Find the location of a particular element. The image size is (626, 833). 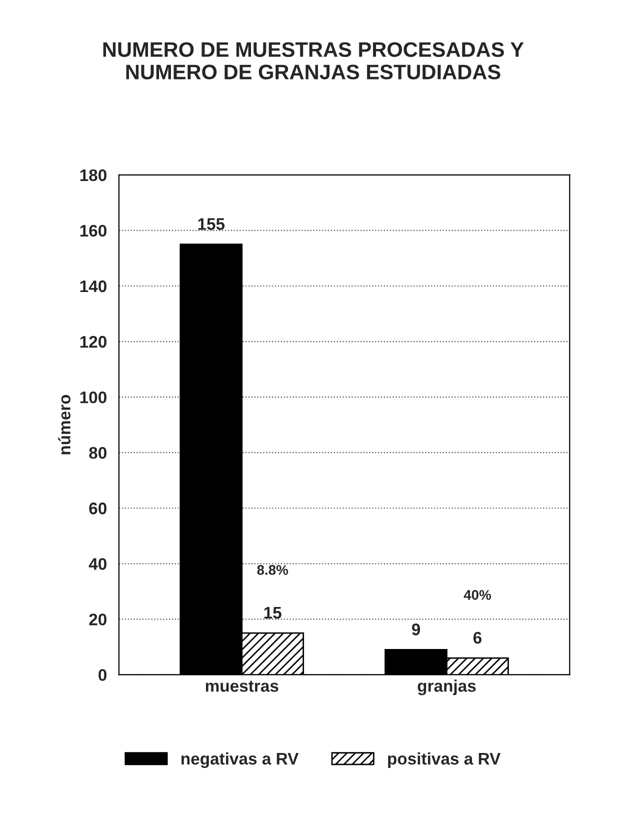

y-tick-label: 40 is located at coordinates (97, 564).